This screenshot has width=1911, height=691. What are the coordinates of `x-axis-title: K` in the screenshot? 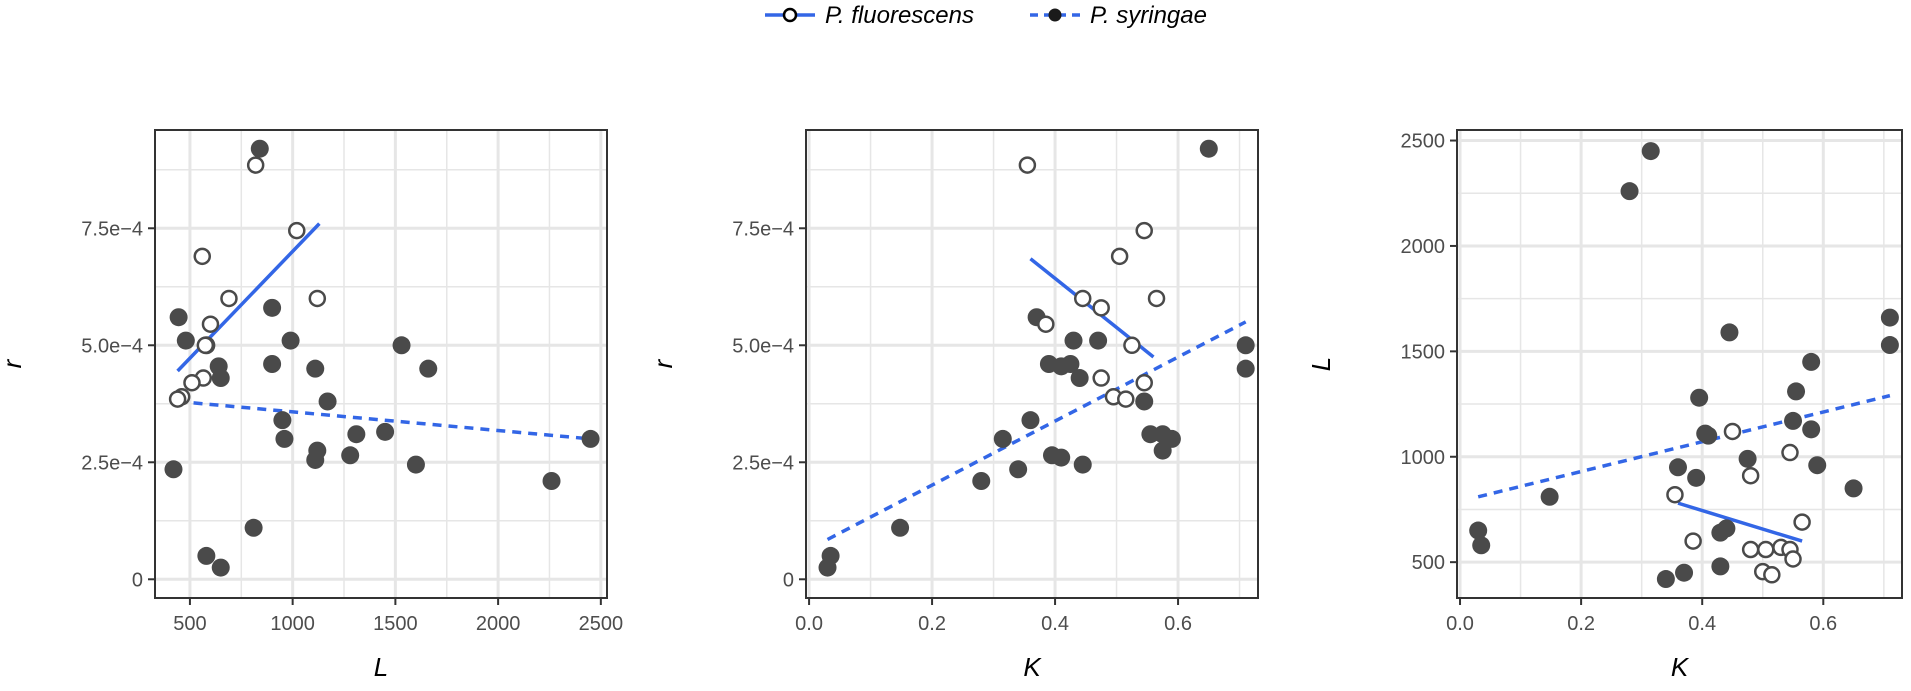 It's located at (1680, 667).